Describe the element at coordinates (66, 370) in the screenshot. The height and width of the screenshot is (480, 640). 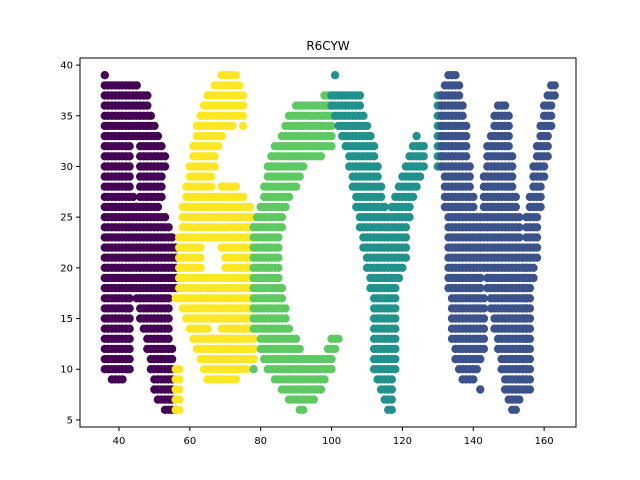
I see `y-tick-label: 10` at that location.